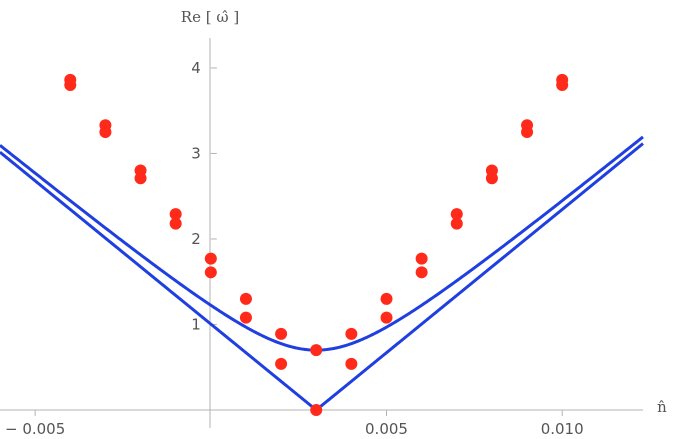 Image resolution: width=675 pixels, height=439 pixels. What do you see at coordinates (386, 429) in the screenshot?
I see `x-tick-label: 0.005` at bounding box center [386, 429].